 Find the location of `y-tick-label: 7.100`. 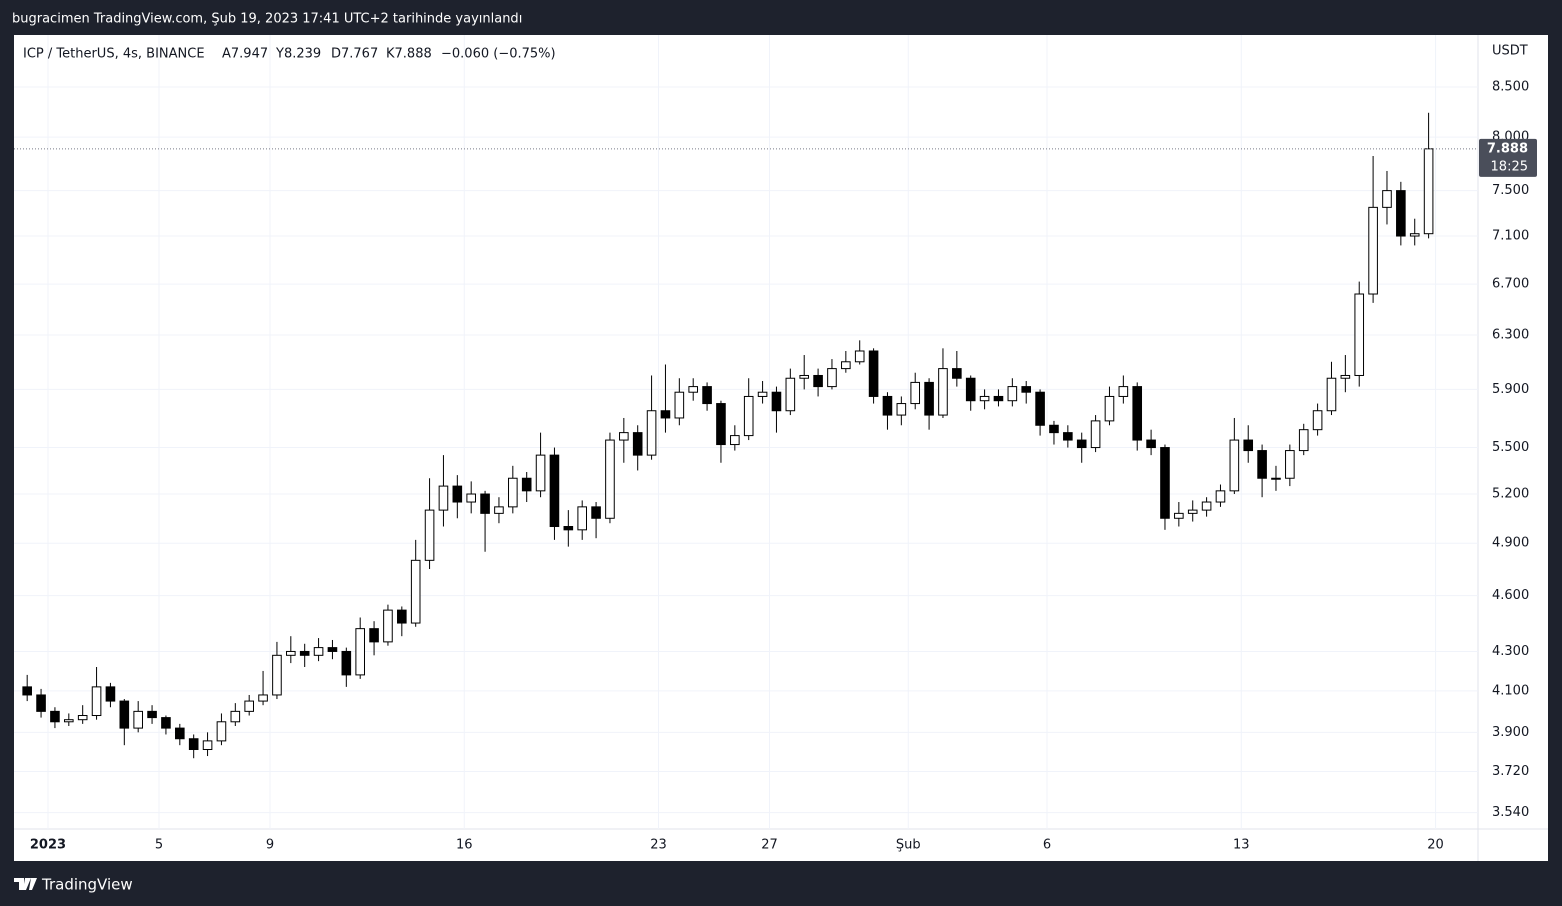

y-tick-label: 7.100 is located at coordinates (1510, 236).